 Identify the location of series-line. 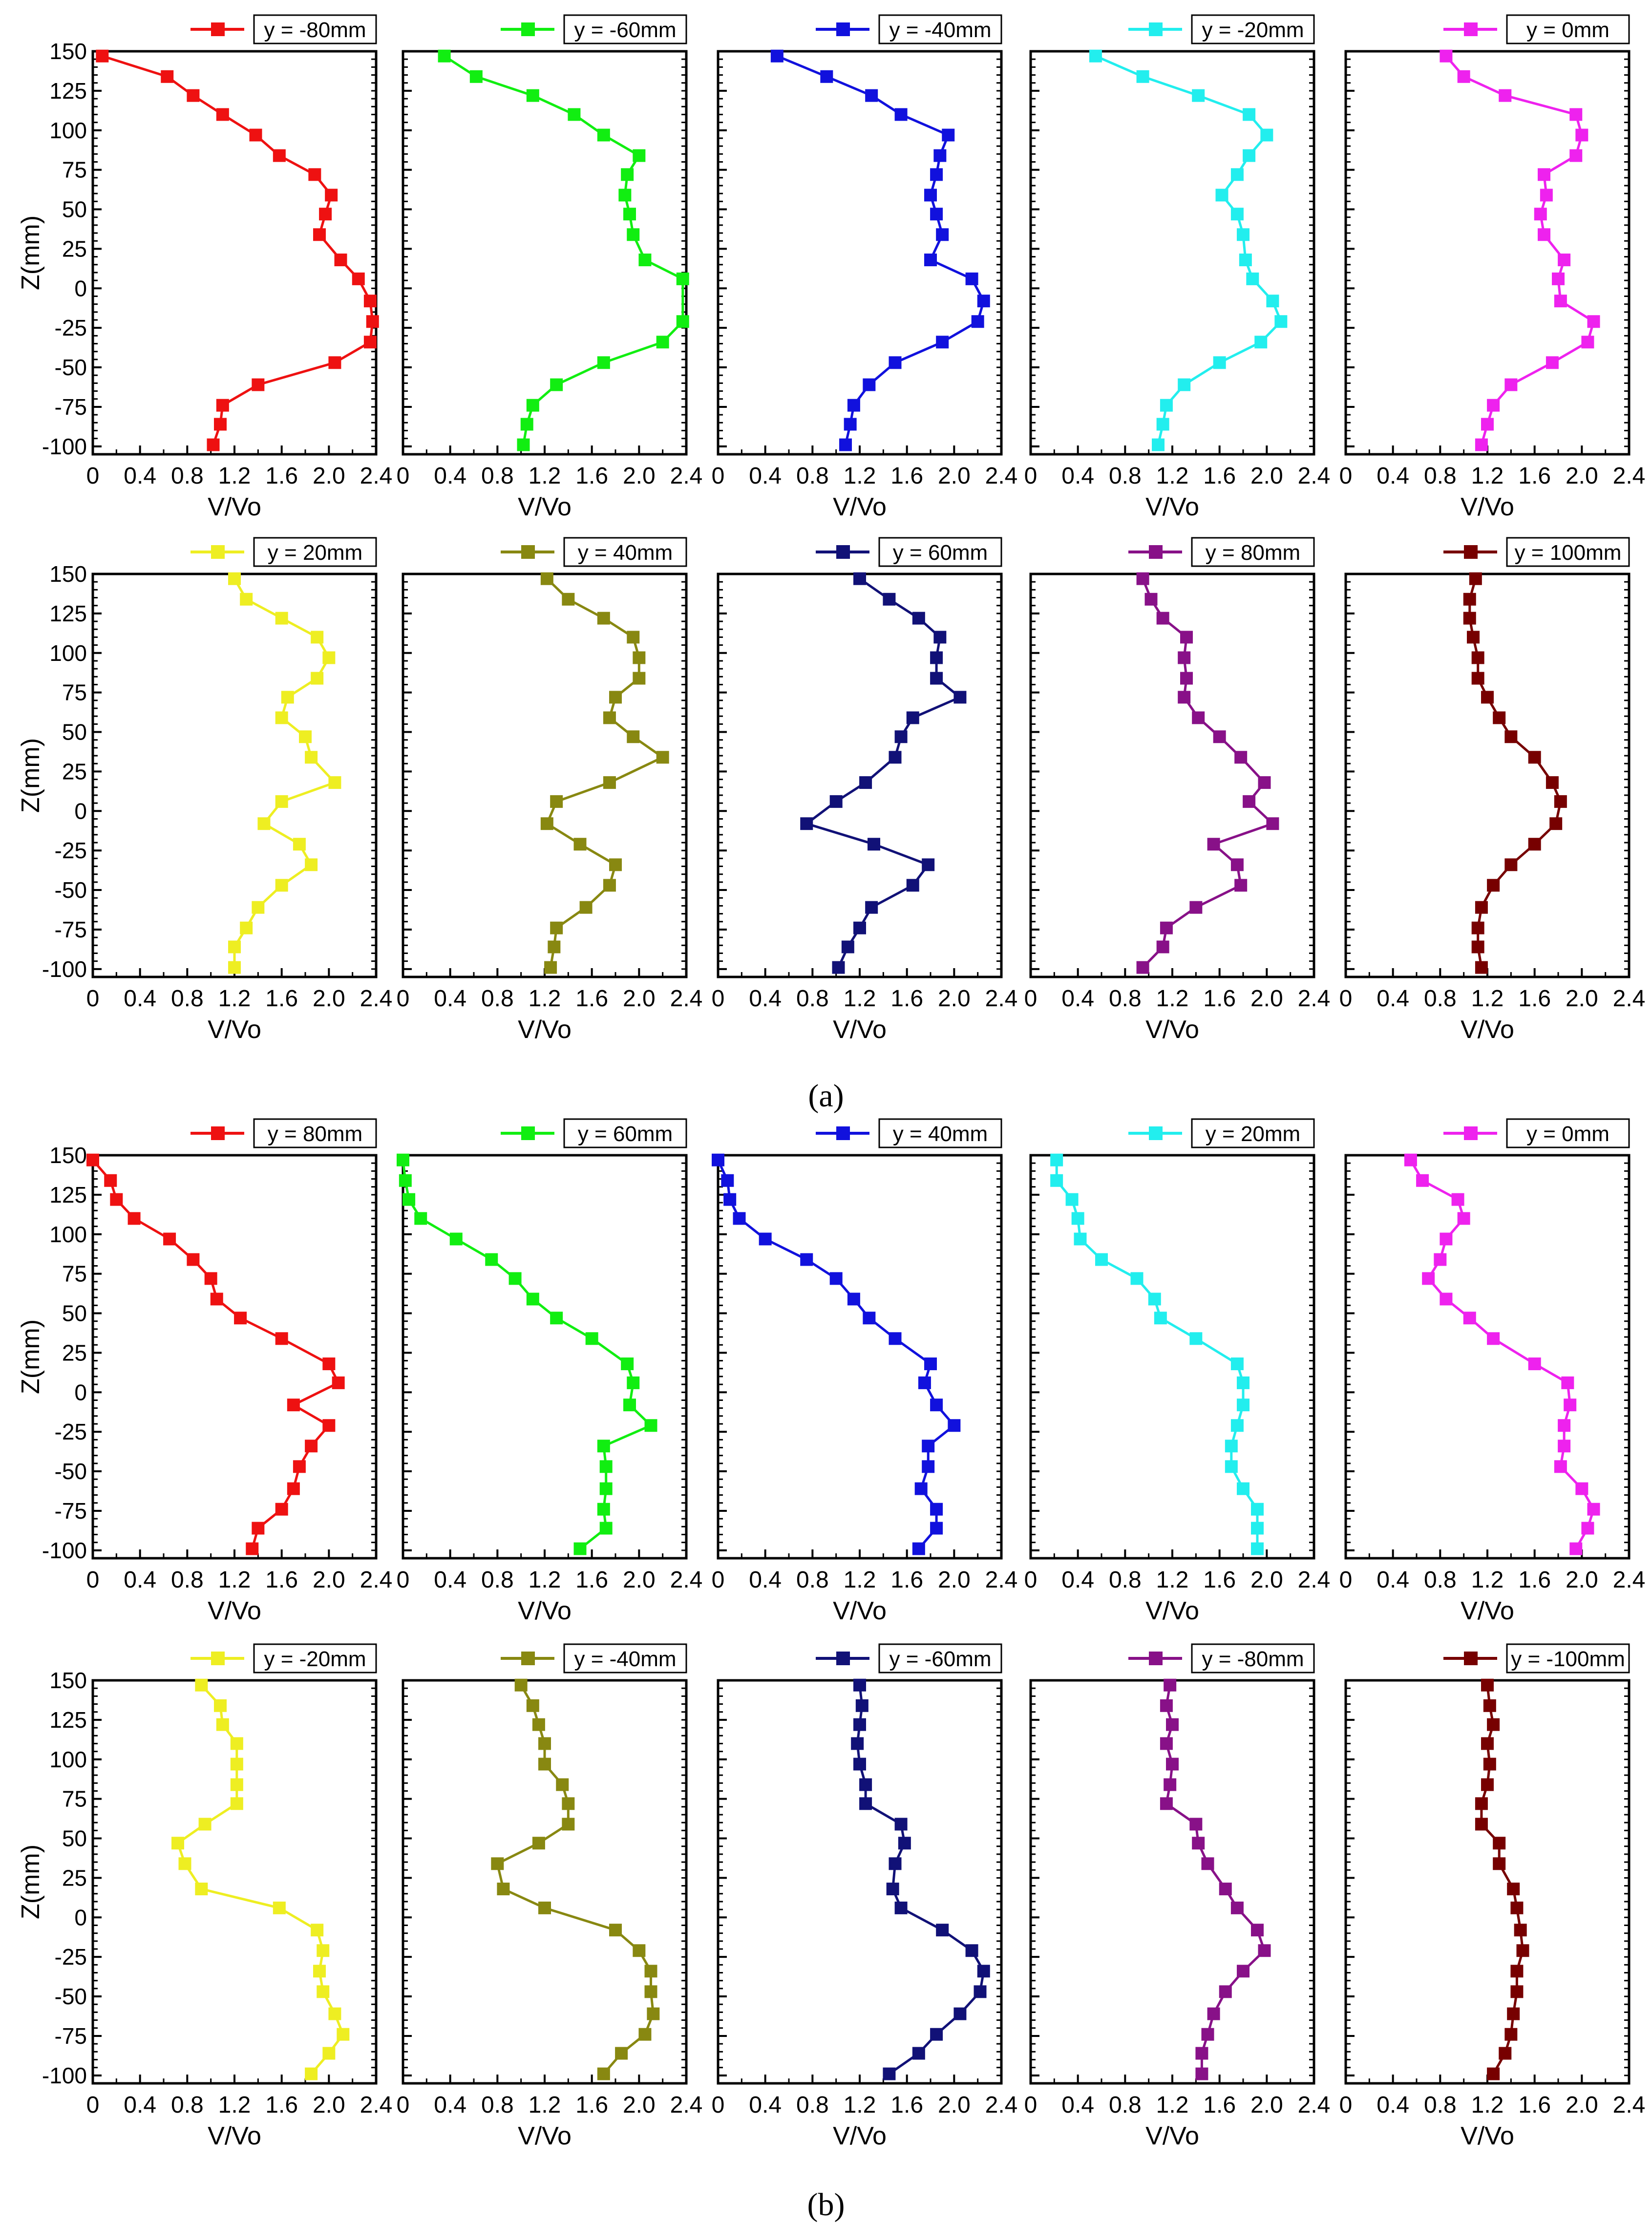
(238, 250).